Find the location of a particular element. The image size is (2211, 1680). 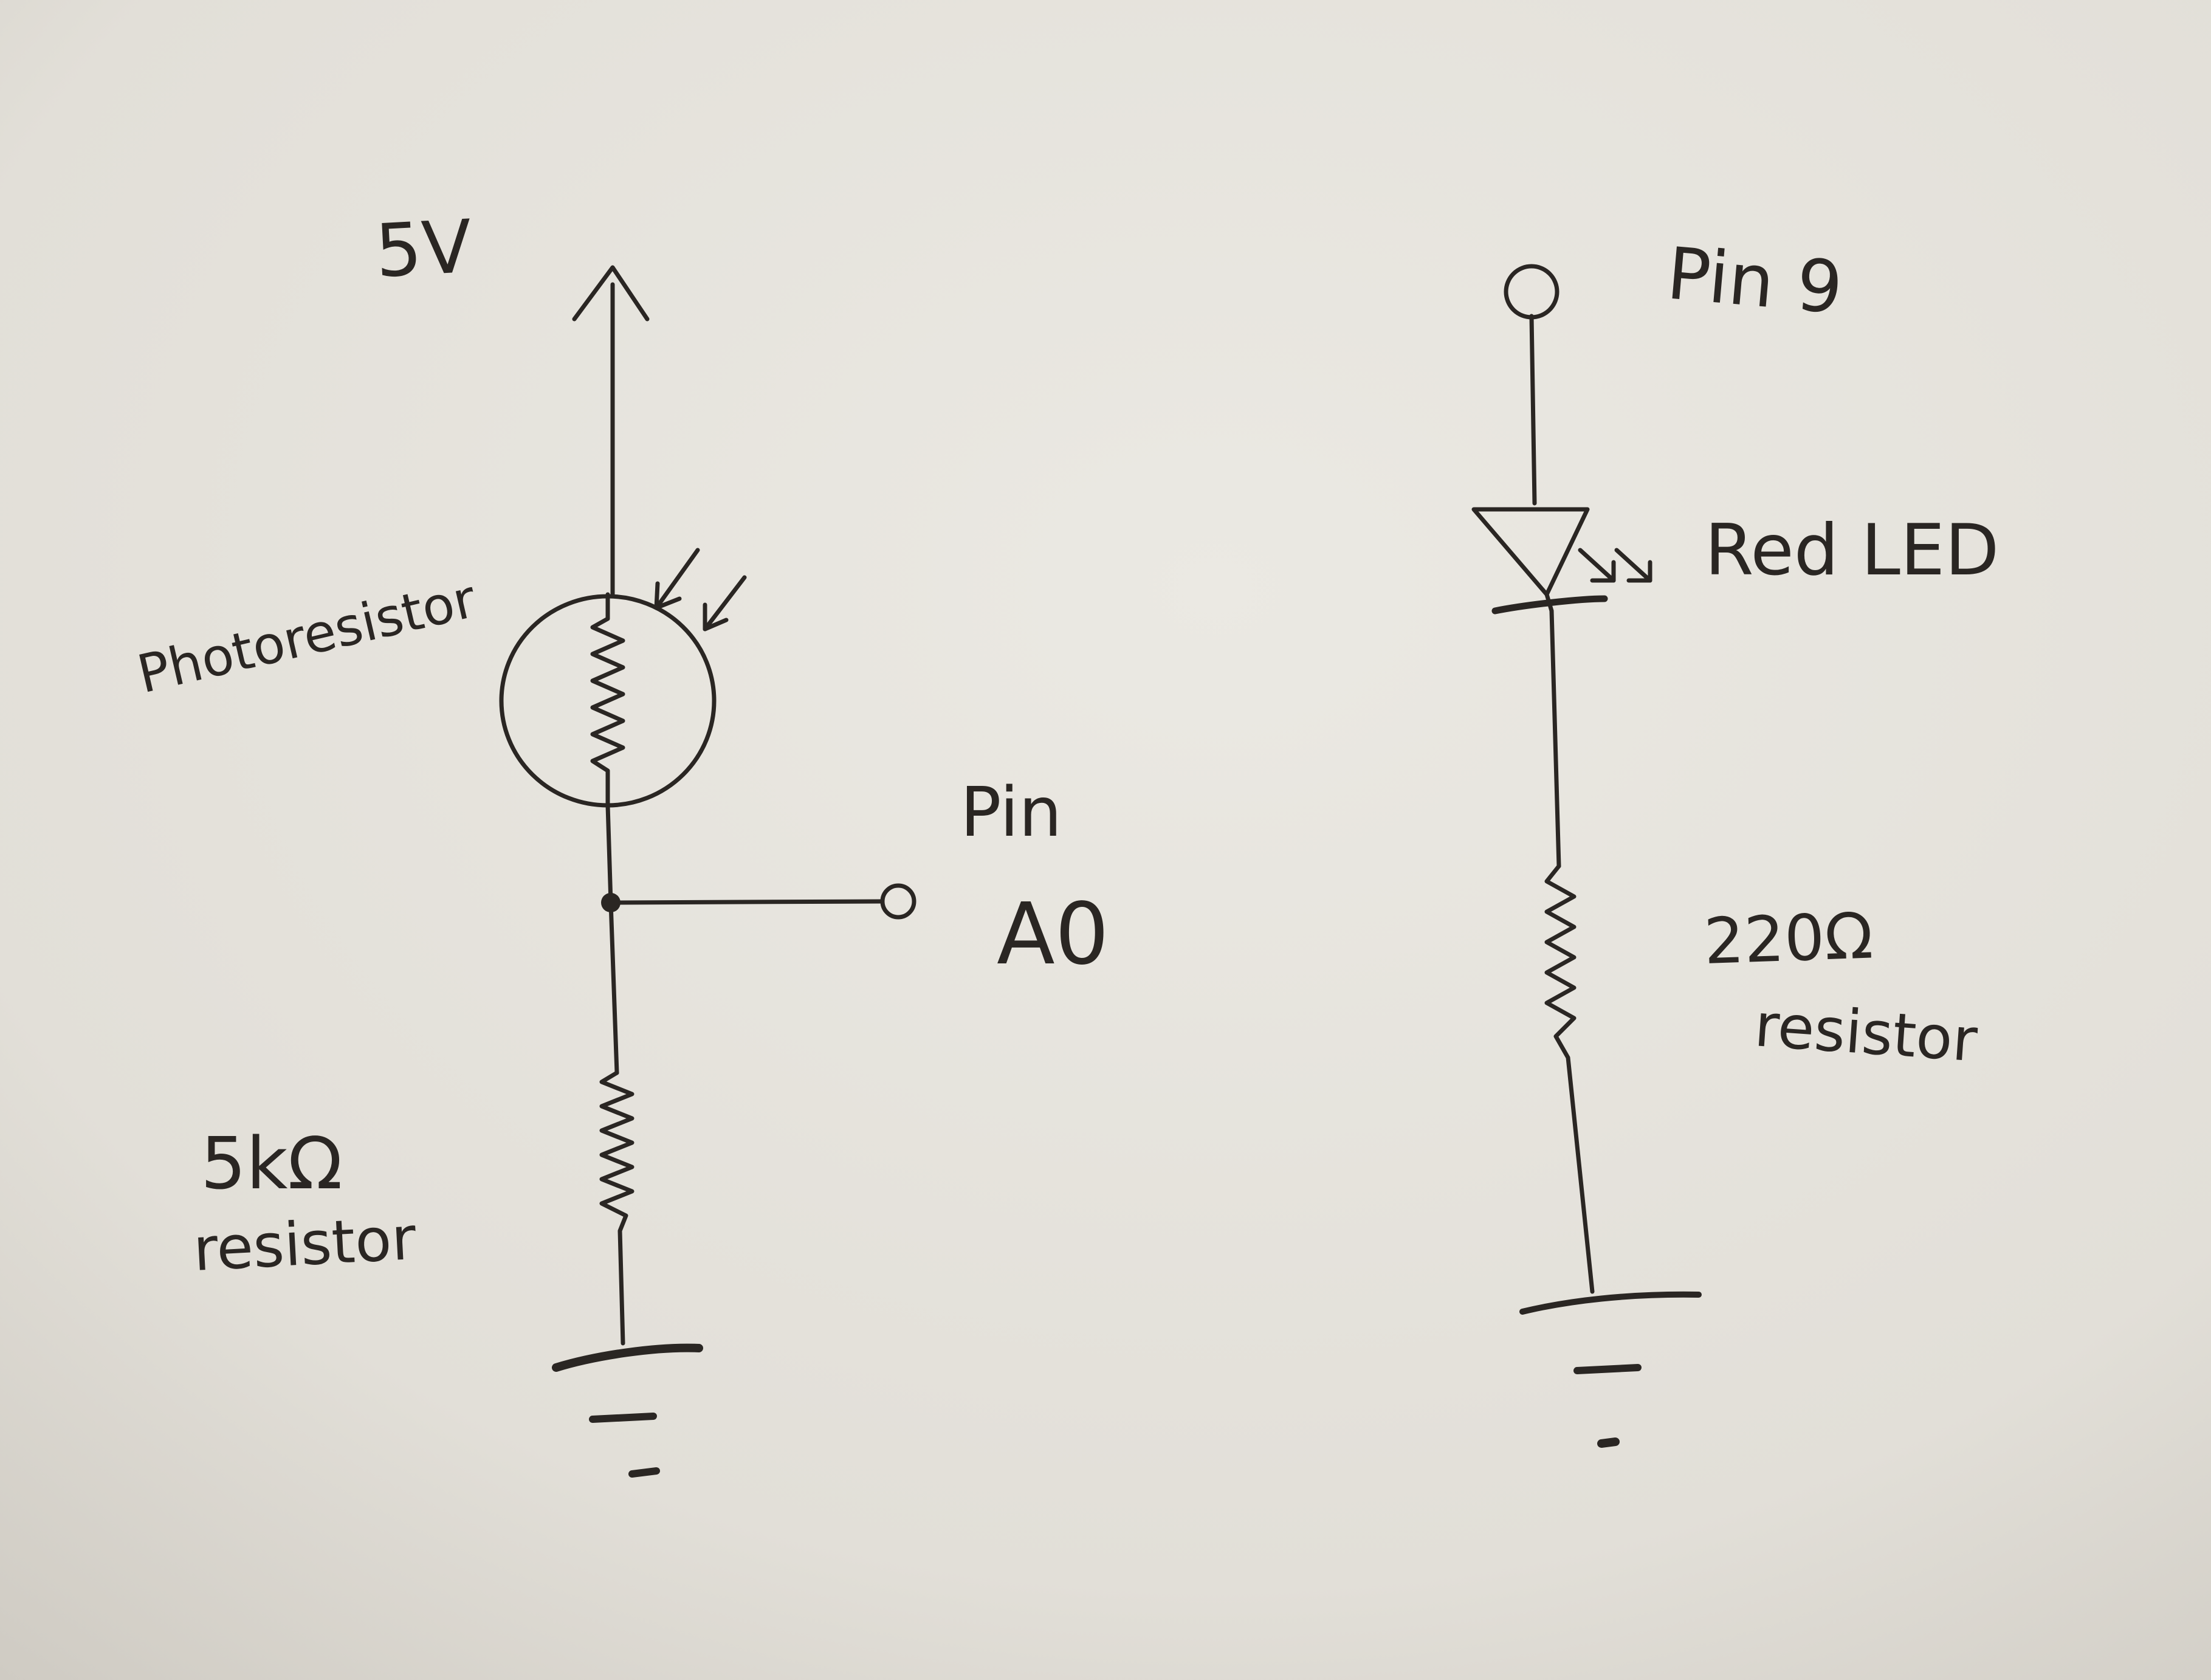

resistor-5k-value-label: 5kΩ is located at coordinates (272, 1163).